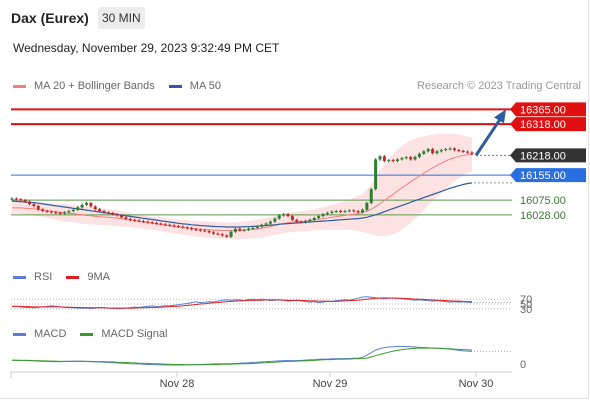 The width and height of the screenshot is (590, 400). Describe the element at coordinates (19, 86) in the screenshot. I see `legend-swatch-ma20` at that location.